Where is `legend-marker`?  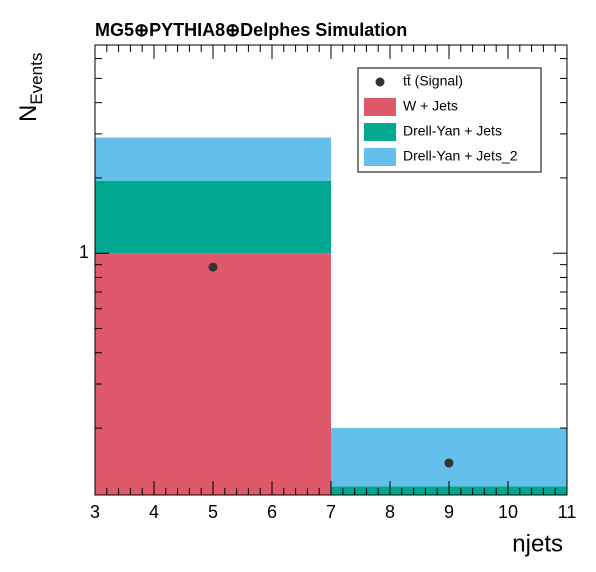 legend-marker is located at coordinates (380, 82).